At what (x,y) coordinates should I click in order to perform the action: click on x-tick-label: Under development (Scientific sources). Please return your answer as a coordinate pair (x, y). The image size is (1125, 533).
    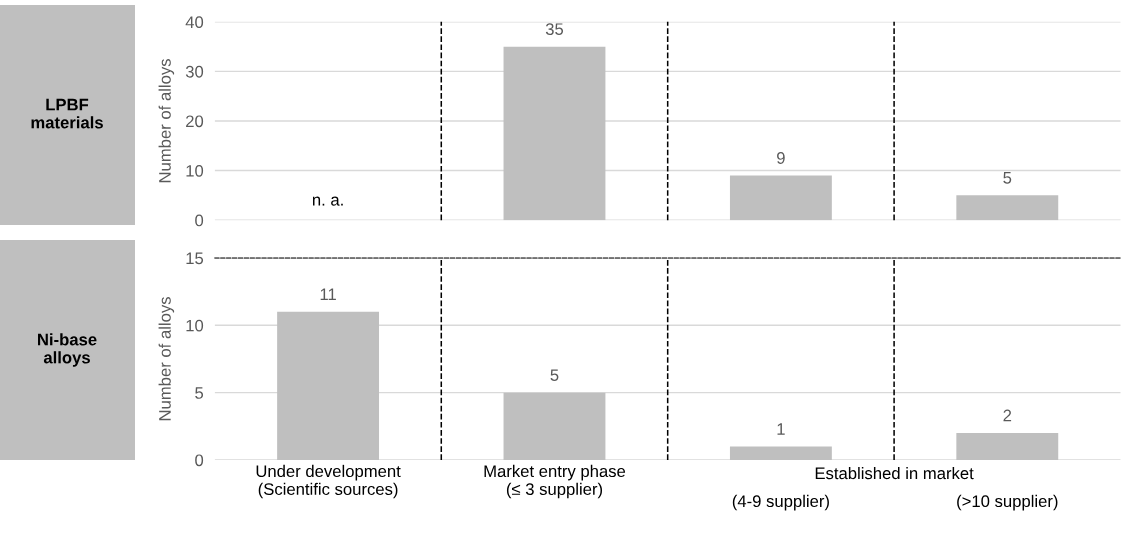
    Looking at the image, I should click on (328, 481).